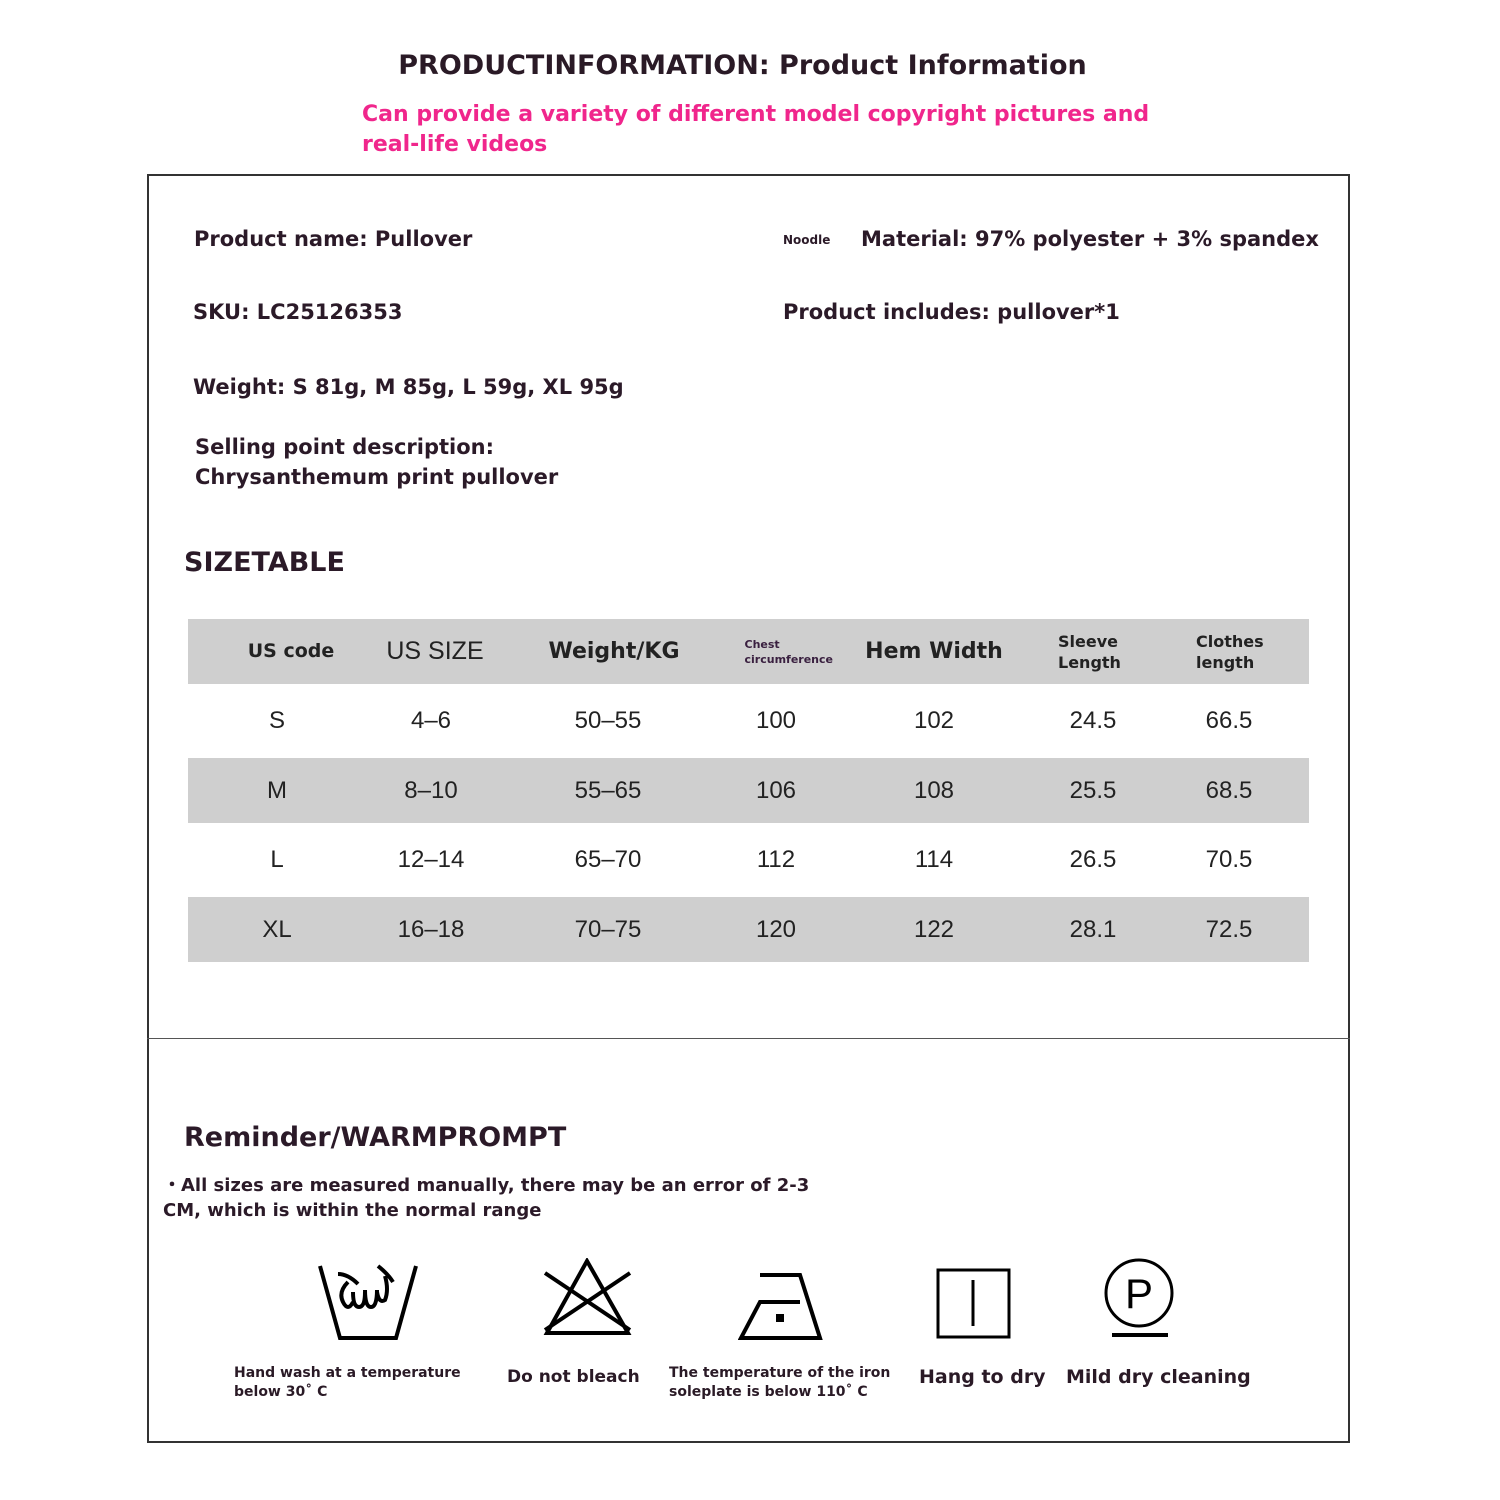  I want to click on table-cell: 28.1, so click(1093, 929).